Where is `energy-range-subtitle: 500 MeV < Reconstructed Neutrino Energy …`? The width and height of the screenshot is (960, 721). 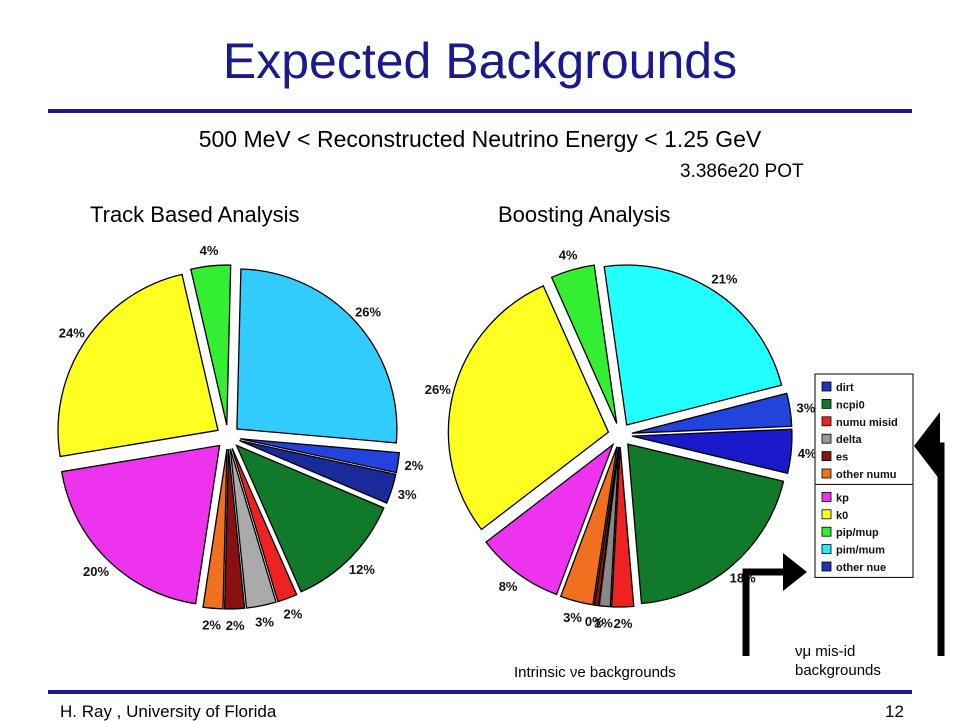
energy-range-subtitle: 500 MeV < Reconstructed Neutrino Energy … is located at coordinates (480, 139).